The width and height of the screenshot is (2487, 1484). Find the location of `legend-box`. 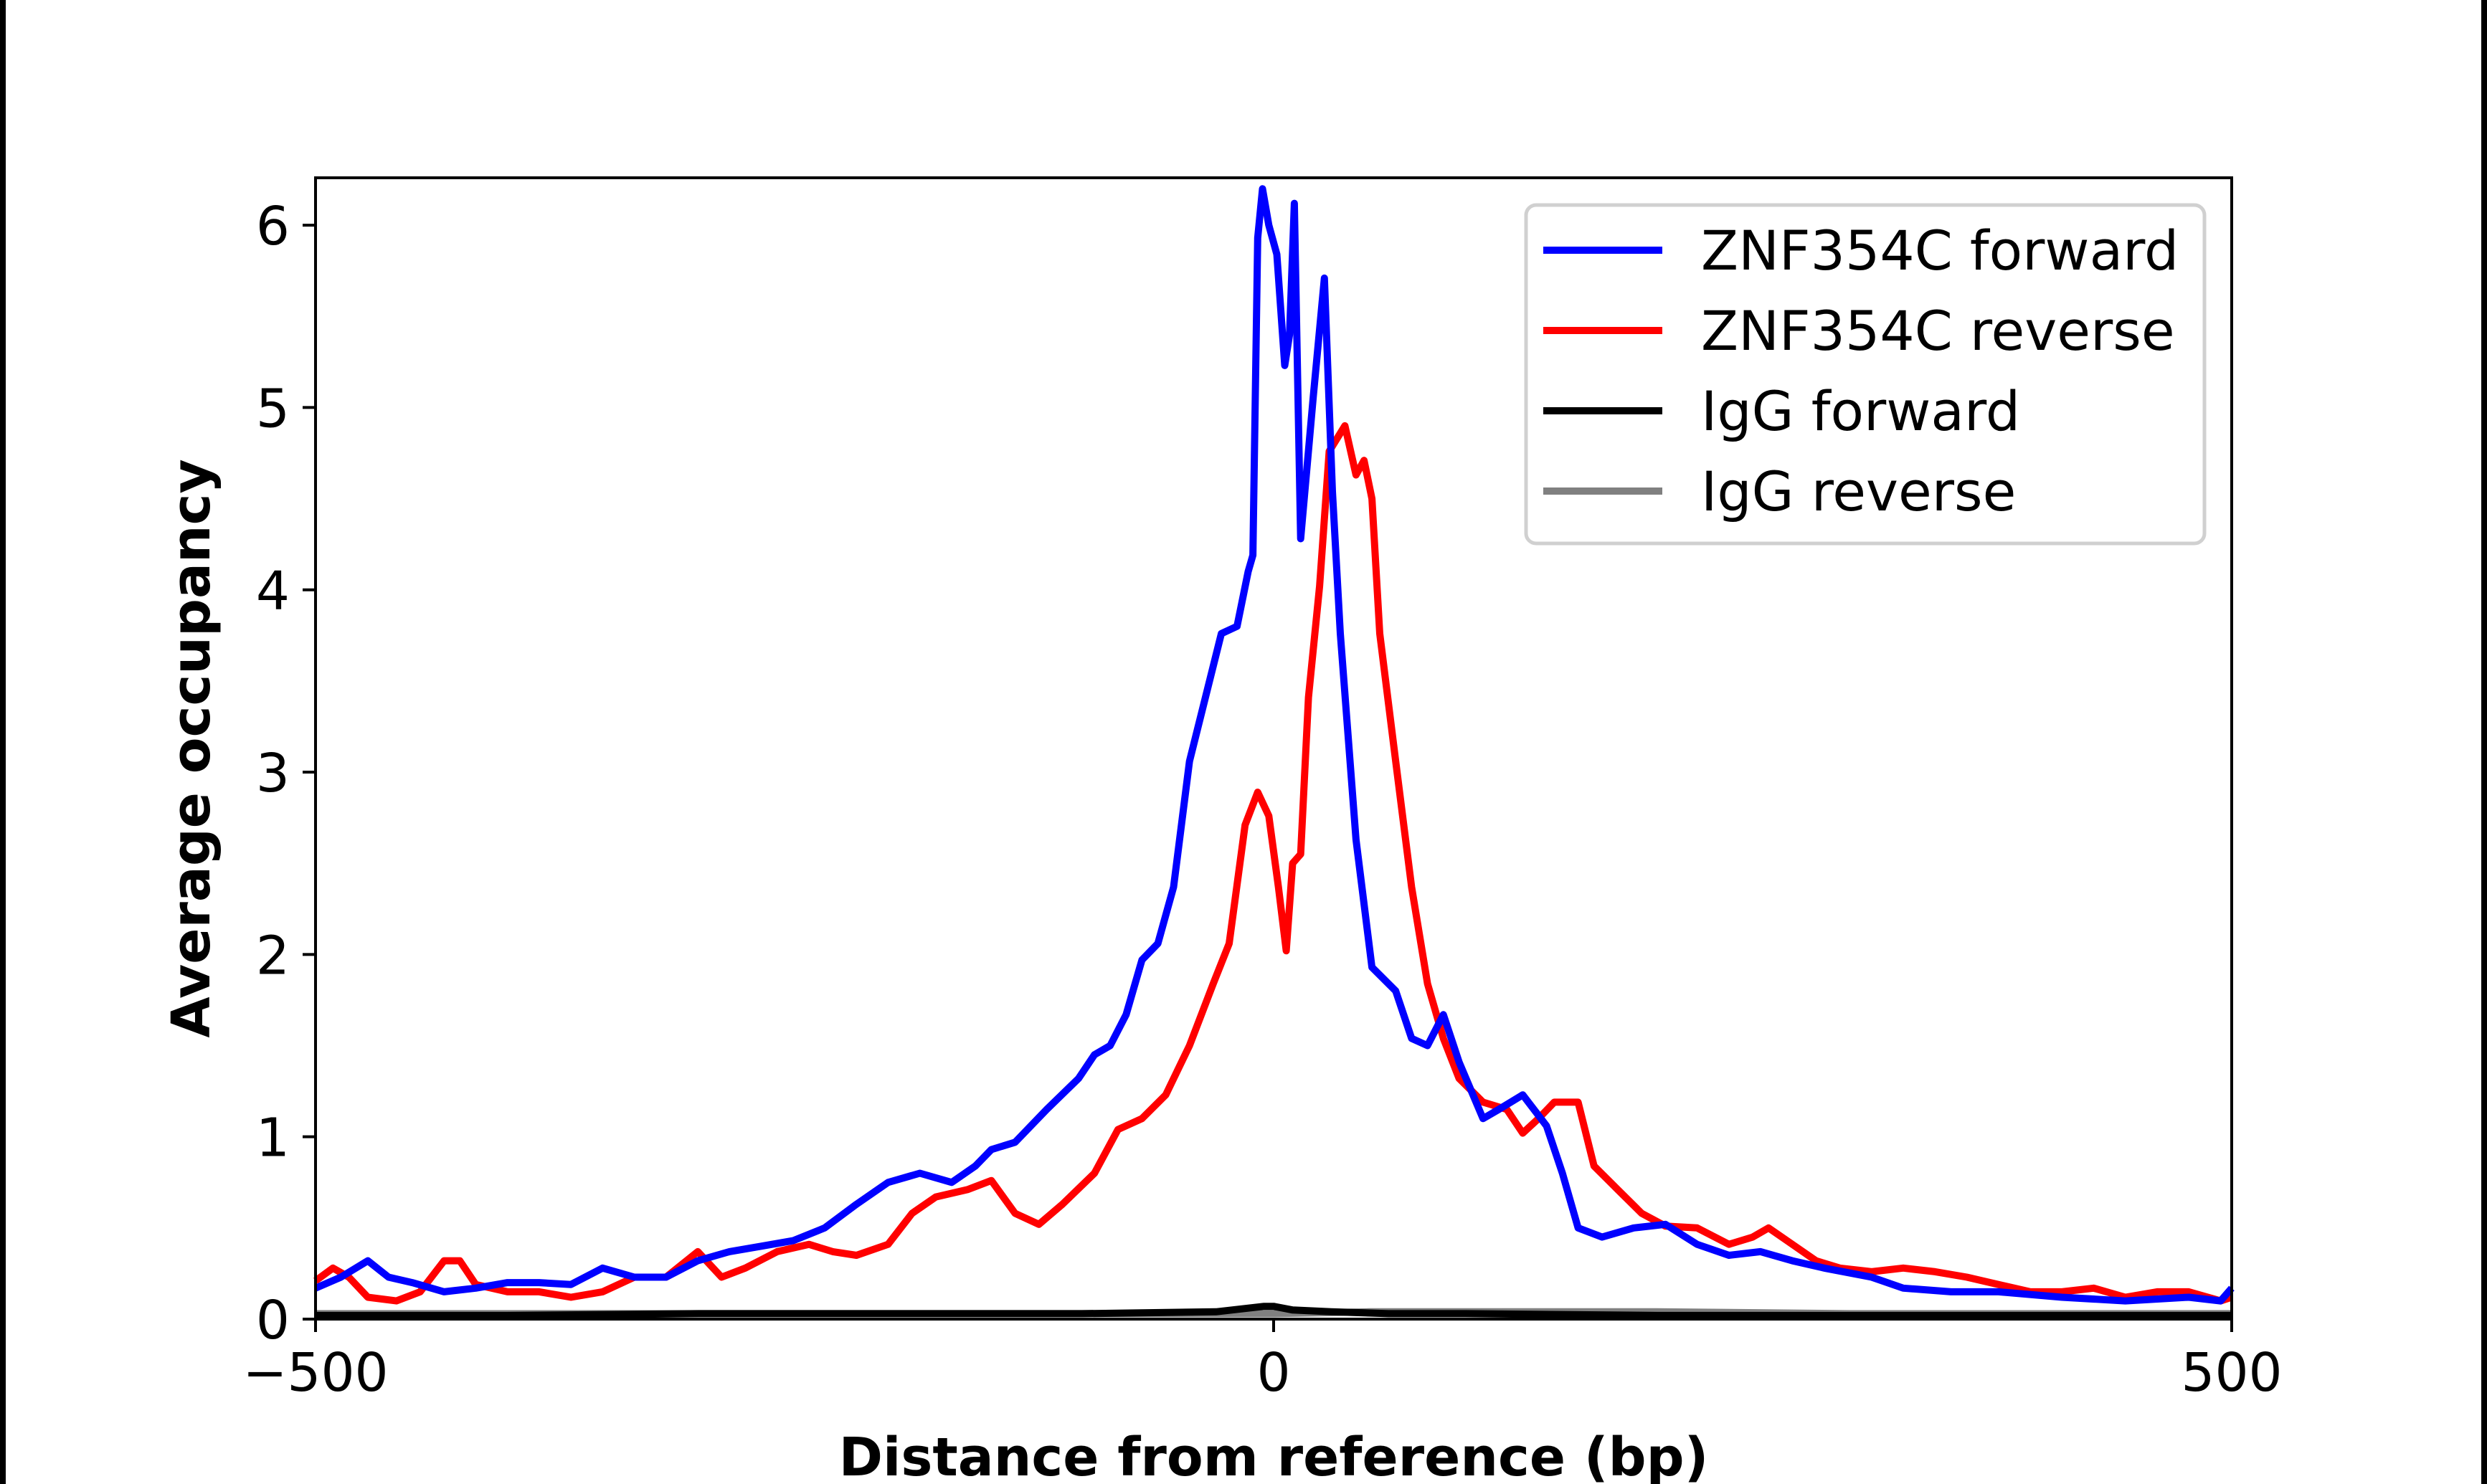

legend-box is located at coordinates (1866, 375).